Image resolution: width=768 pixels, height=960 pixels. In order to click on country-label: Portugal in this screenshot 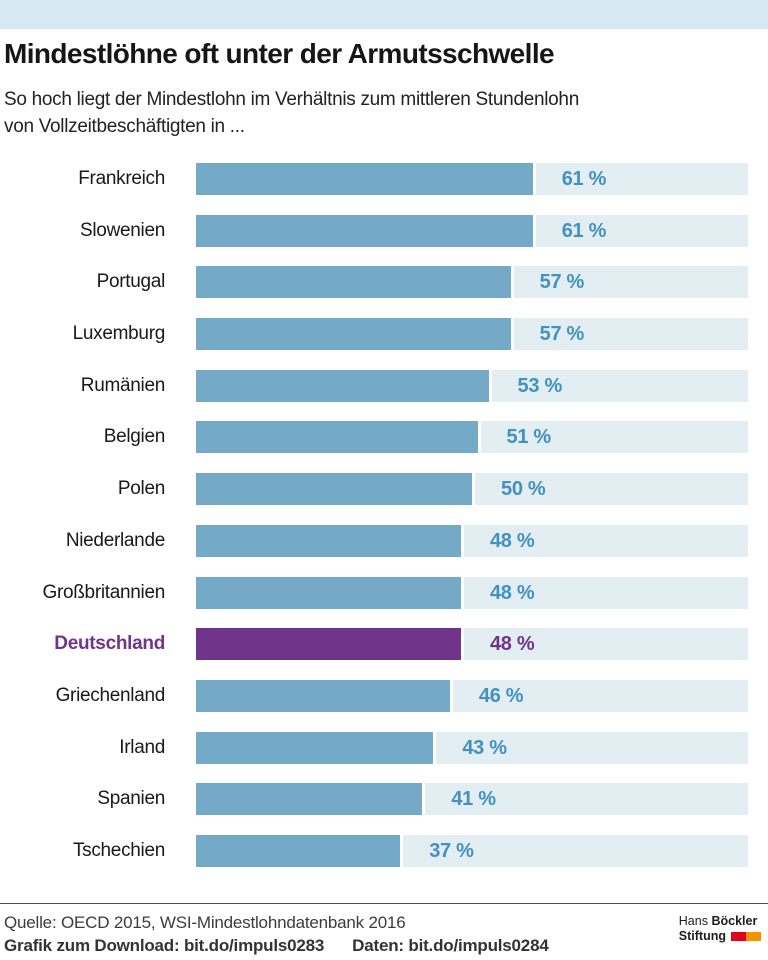, I will do `click(131, 282)`.